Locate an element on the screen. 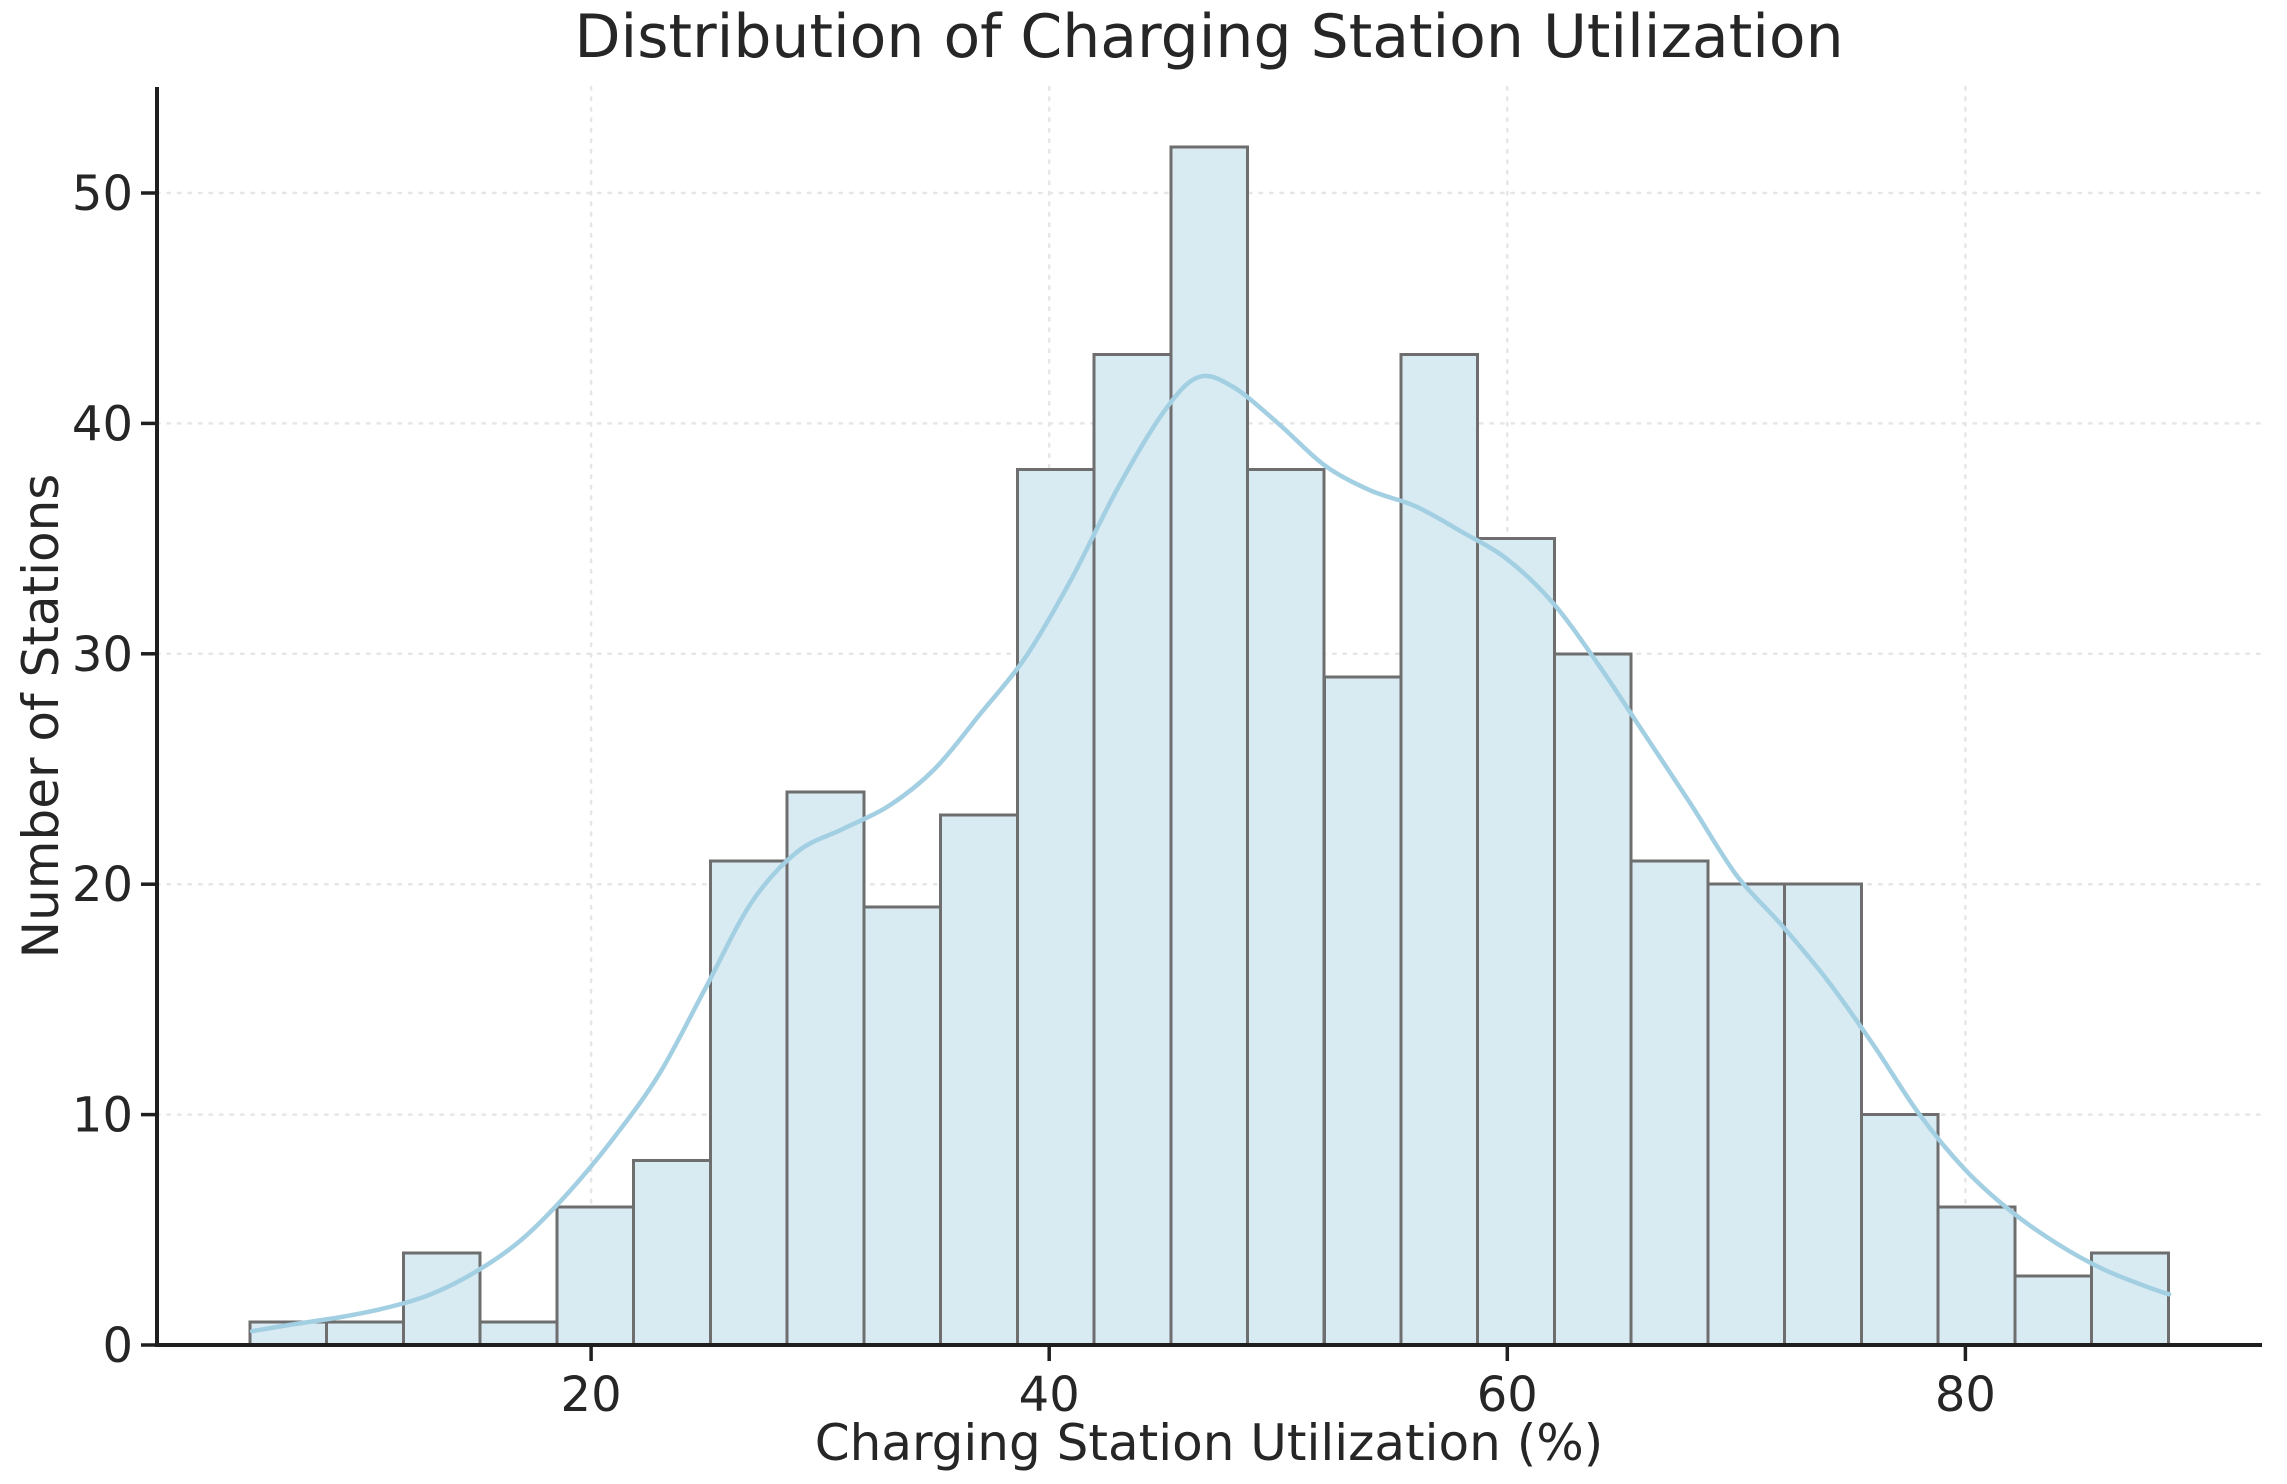 The height and width of the screenshot is (1484, 2287). y-tick-label: 0 is located at coordinates (117, 1346).